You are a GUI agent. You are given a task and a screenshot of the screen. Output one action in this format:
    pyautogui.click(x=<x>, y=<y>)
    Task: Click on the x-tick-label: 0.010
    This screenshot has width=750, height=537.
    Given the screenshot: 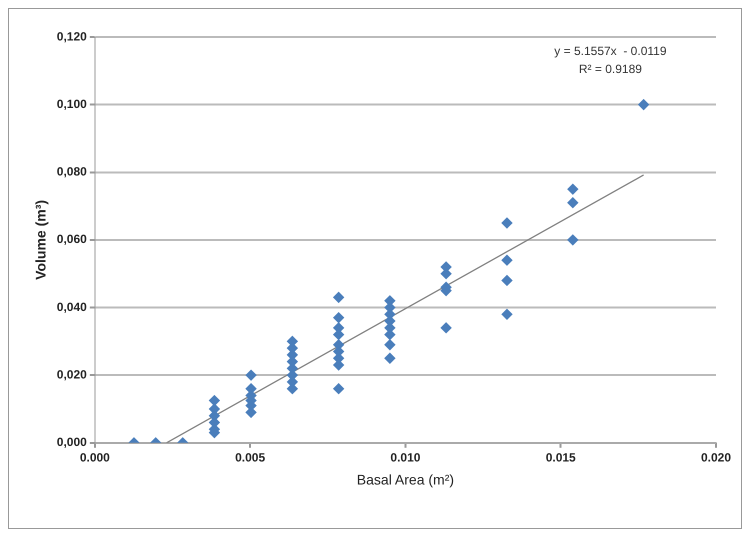 What is the action you would take?
    pyautogui.click(x=405, y=457)
    